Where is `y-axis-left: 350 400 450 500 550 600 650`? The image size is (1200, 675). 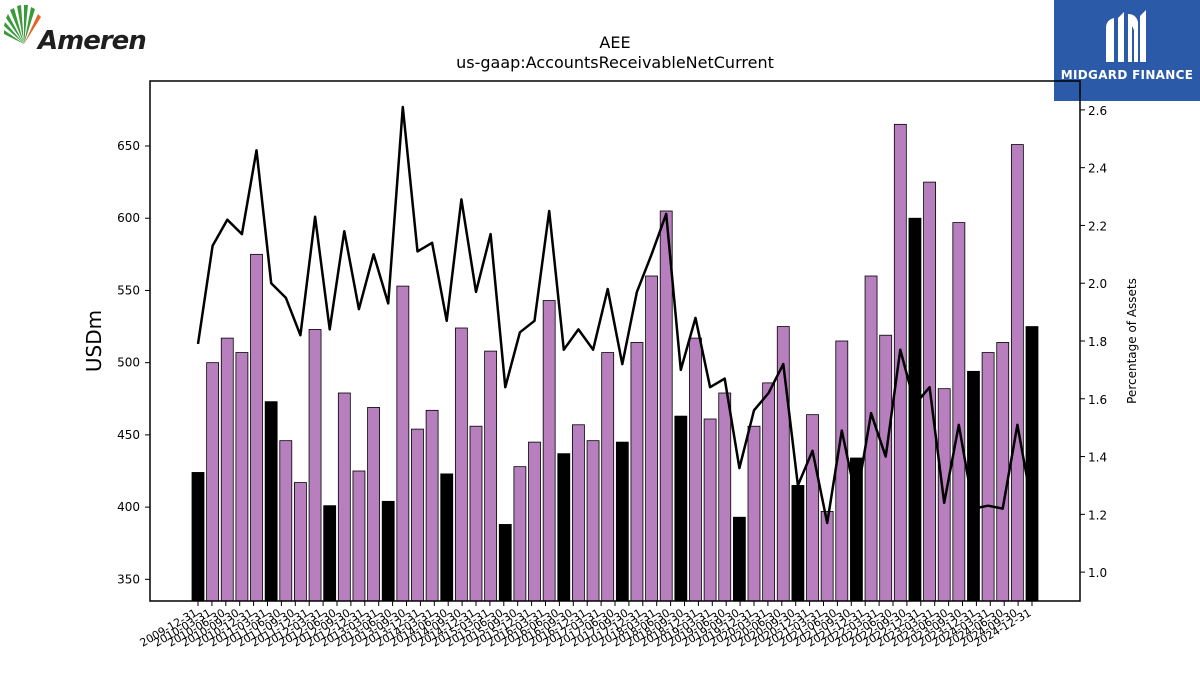 y-axis-left: 350 400 450 500 550 600 650 is located at coordinates (133, 362).